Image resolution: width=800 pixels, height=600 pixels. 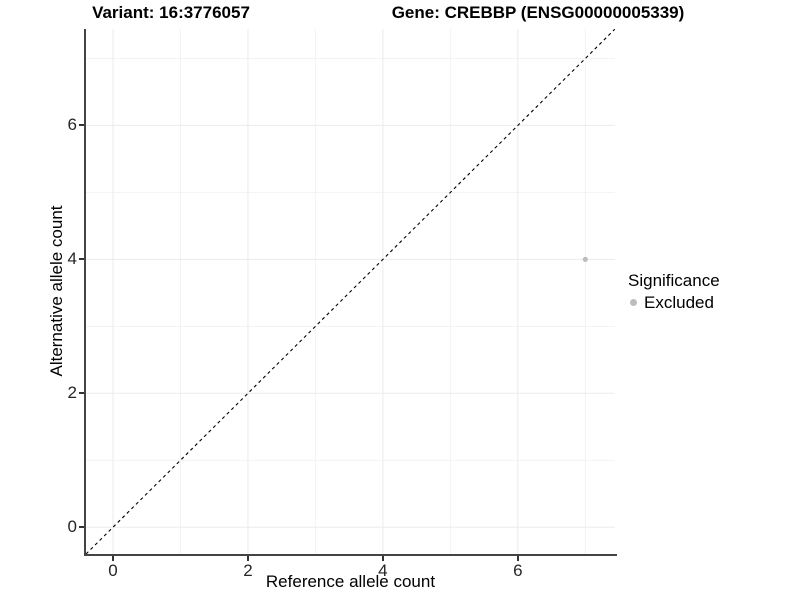 What do you see at coordinates (633, 302) in the screenshot?
I see `legend-point-swatch` at bounding box center [633, 302].